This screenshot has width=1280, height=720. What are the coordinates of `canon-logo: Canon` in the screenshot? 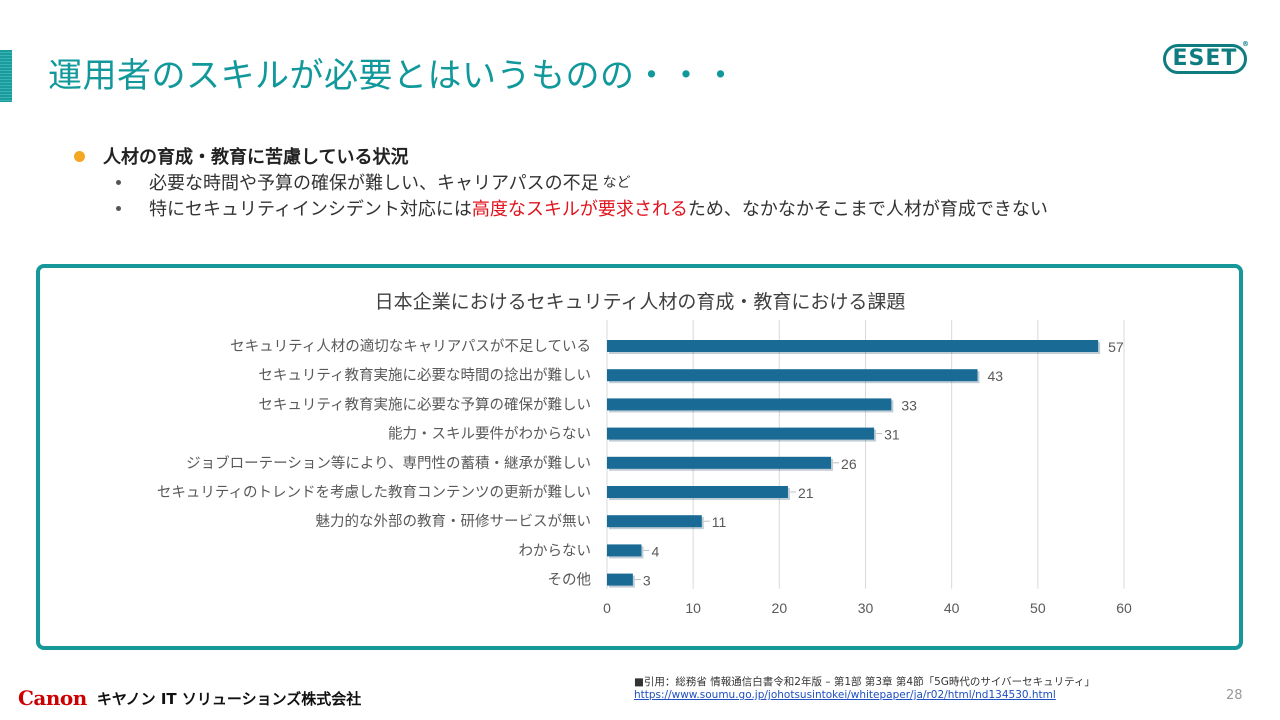 It's located at (52, 698).